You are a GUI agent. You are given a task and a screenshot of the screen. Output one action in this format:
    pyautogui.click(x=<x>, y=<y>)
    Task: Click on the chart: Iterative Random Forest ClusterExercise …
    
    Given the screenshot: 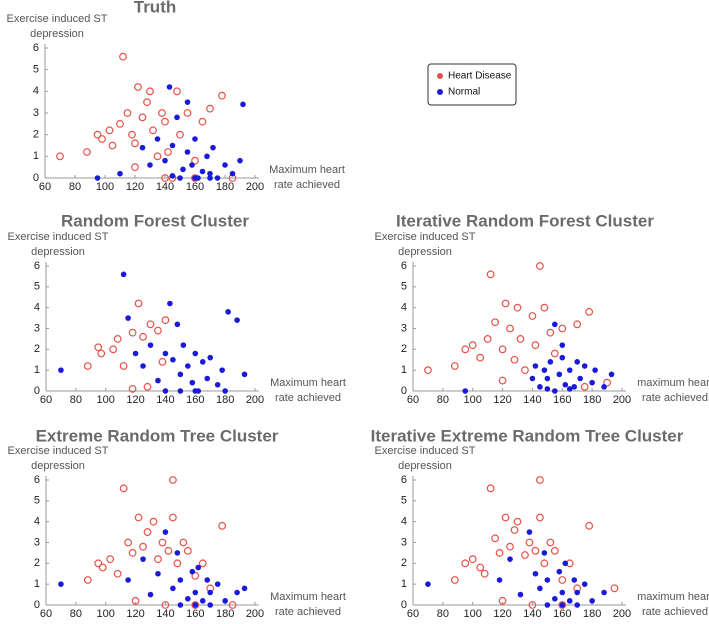 What is the action you would take?
    pyautogui.click(x=542, y=308)
    